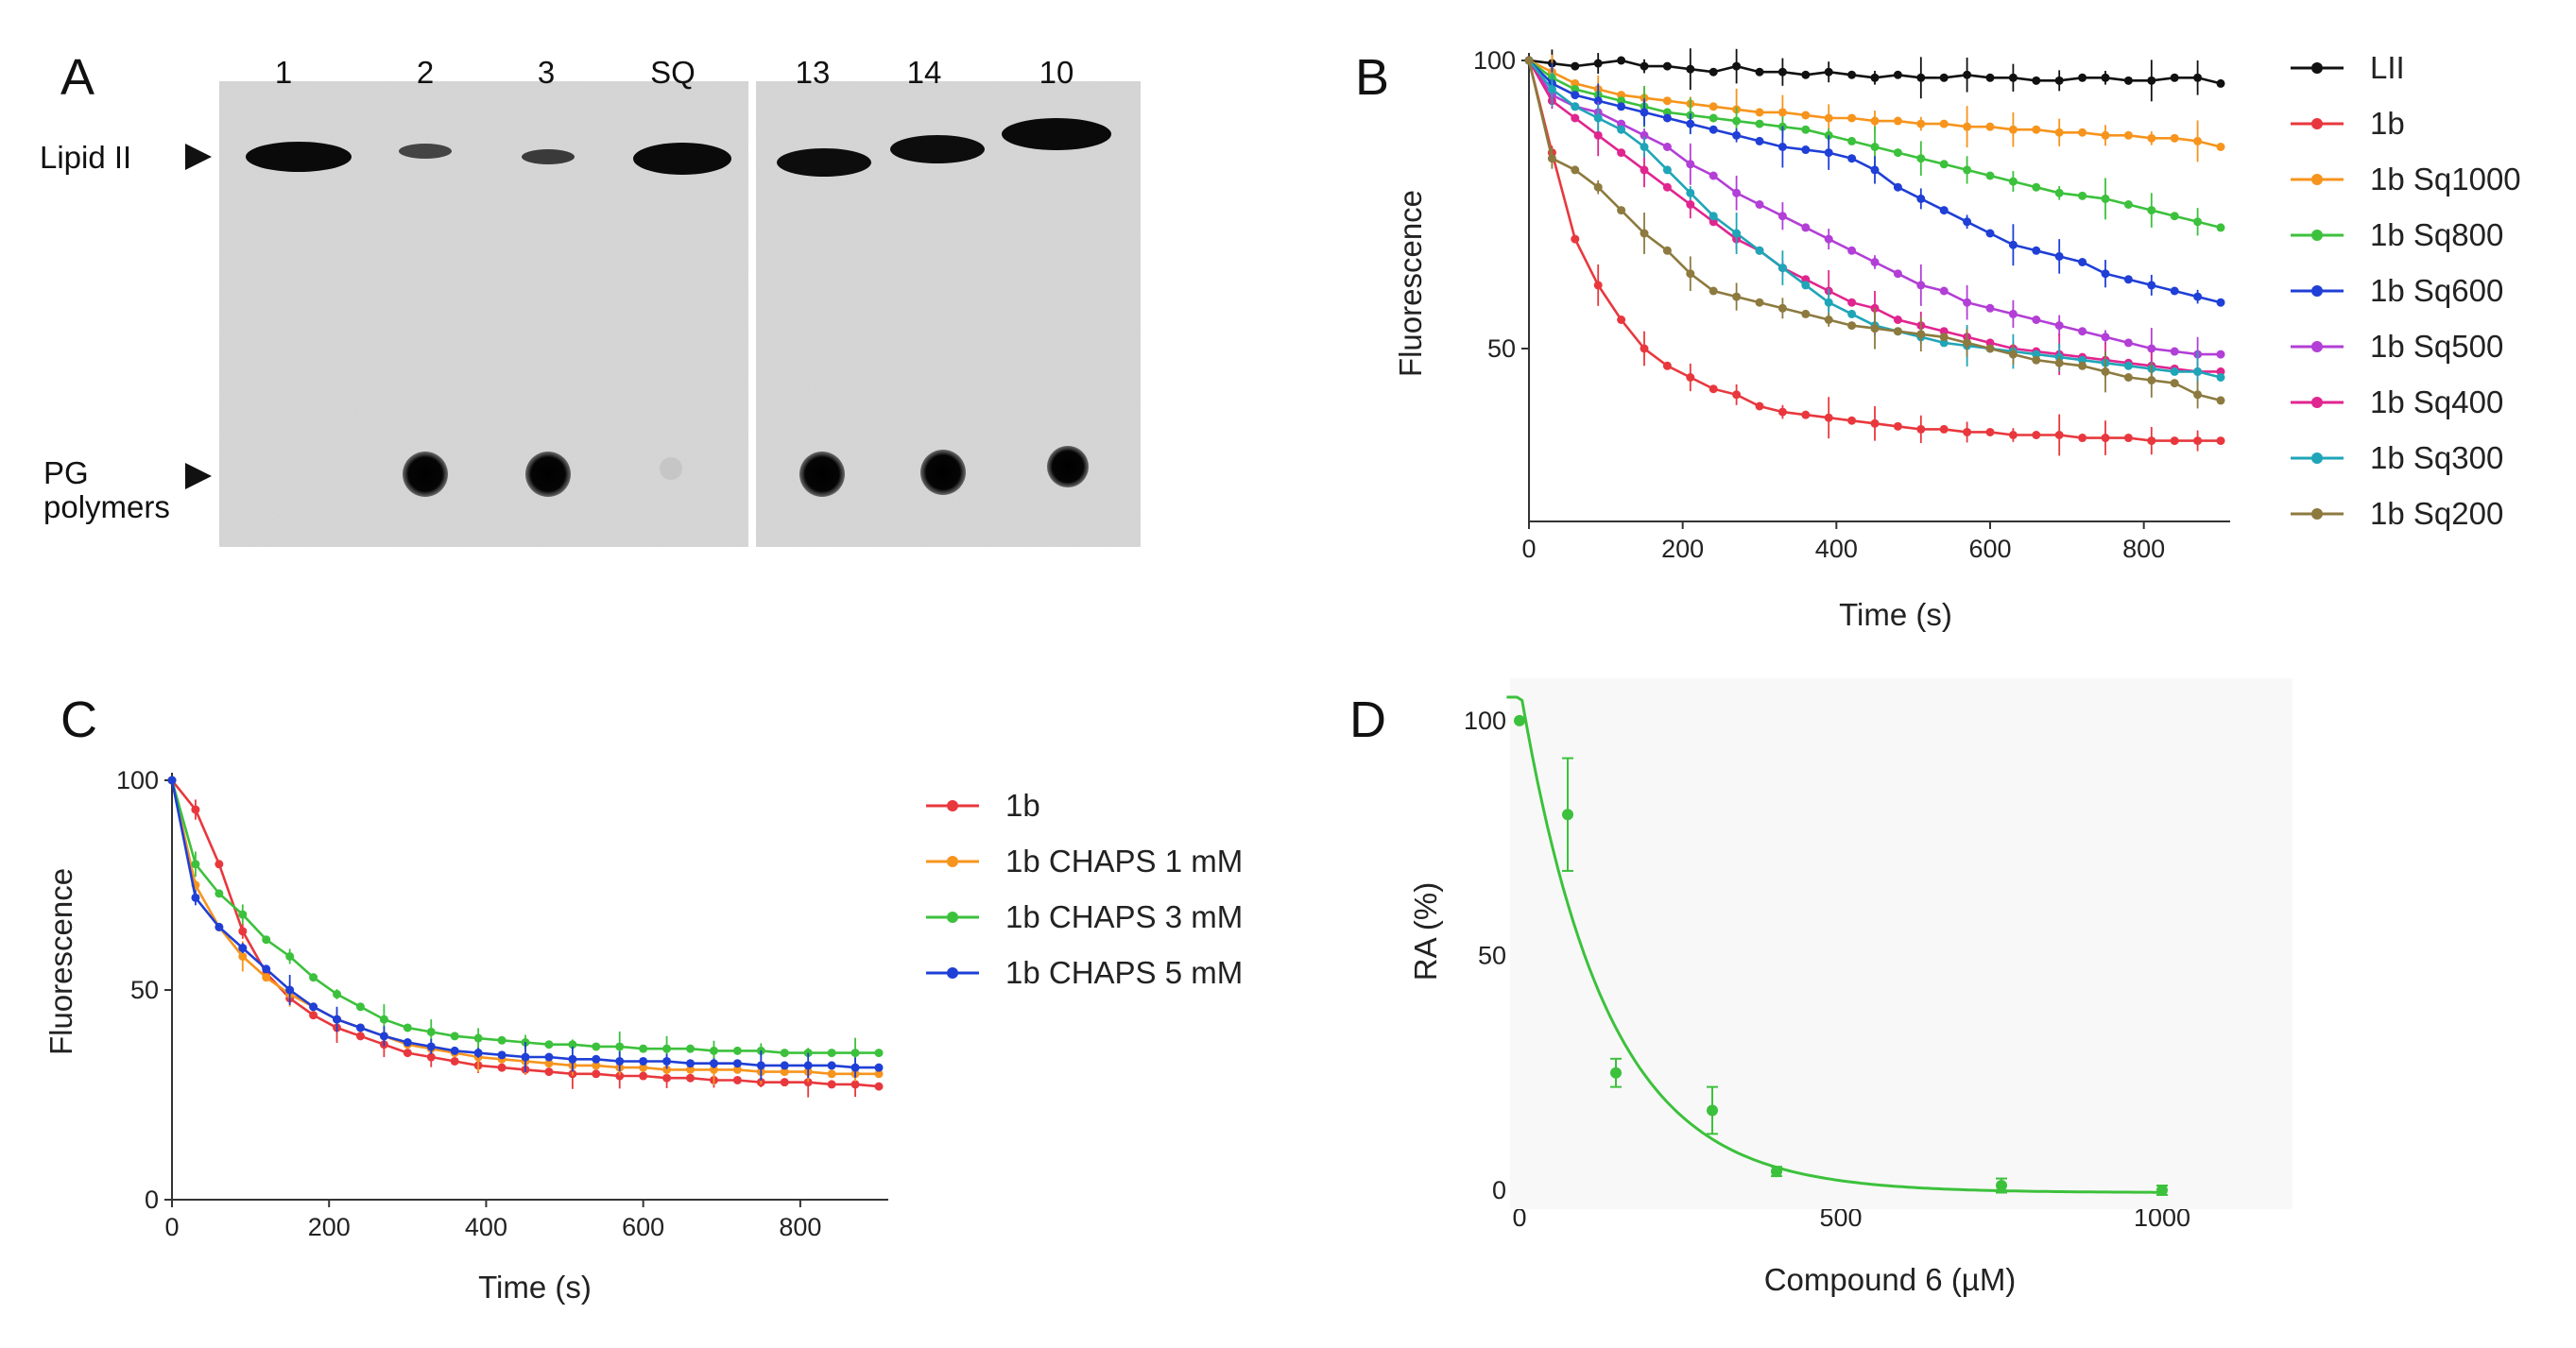 The width and height of the screenshot is (2576, 1348). I want to click on b-legend-item-1b-sq400: 1b Sq400, so click(2397, 401).